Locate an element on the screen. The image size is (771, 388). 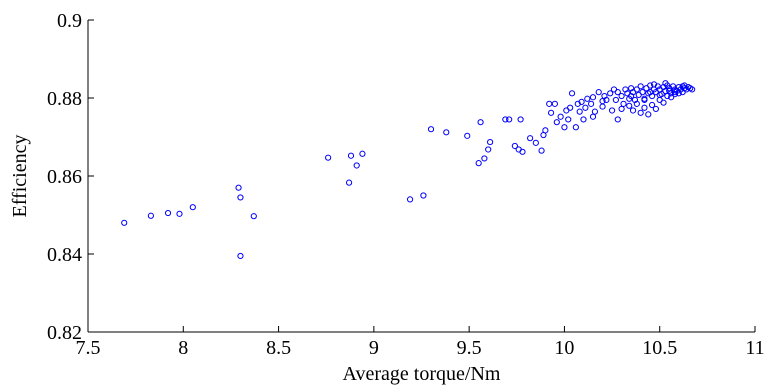
x-tick-label: 9 is located at coordinates (374, 348).